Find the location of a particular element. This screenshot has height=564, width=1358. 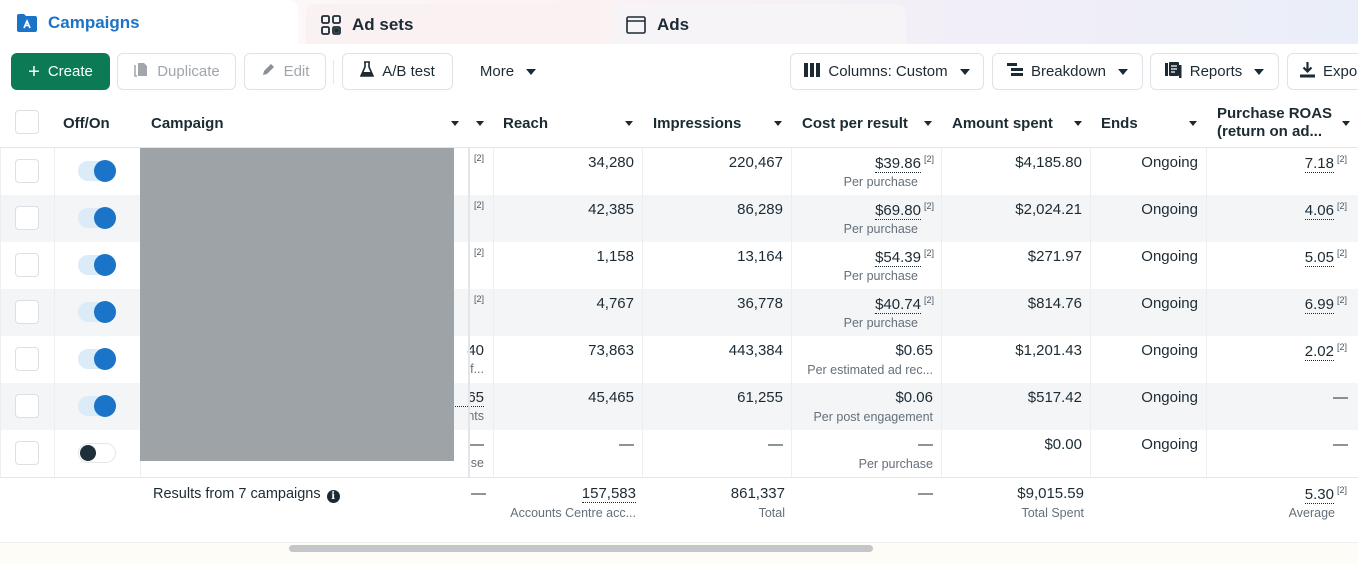

header-cost-per-result: Cost per result is located at coordinates (855, 123).